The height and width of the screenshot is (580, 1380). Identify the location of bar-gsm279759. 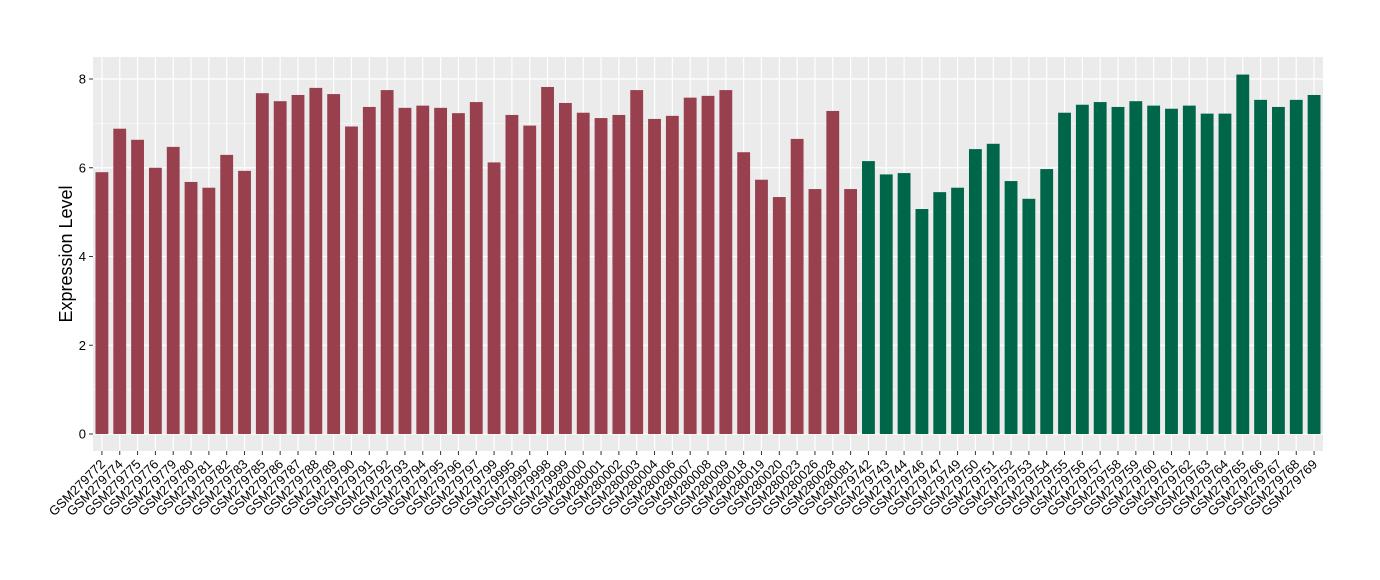
(1136, 267).